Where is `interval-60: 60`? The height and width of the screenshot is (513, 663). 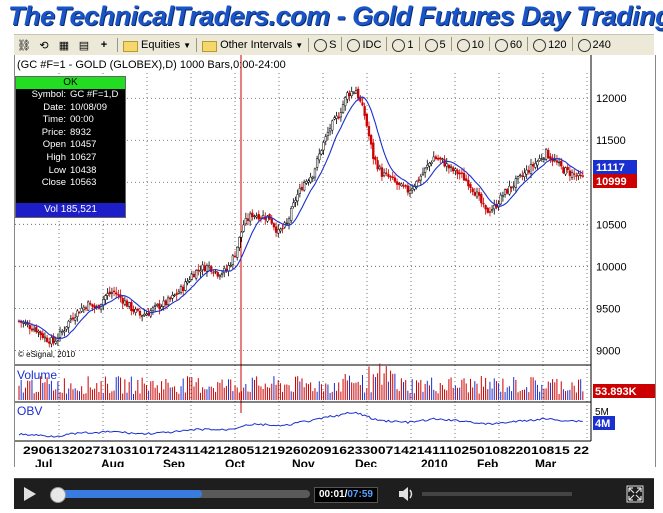
interval-60: 60 is located at coordinates (508, 45).